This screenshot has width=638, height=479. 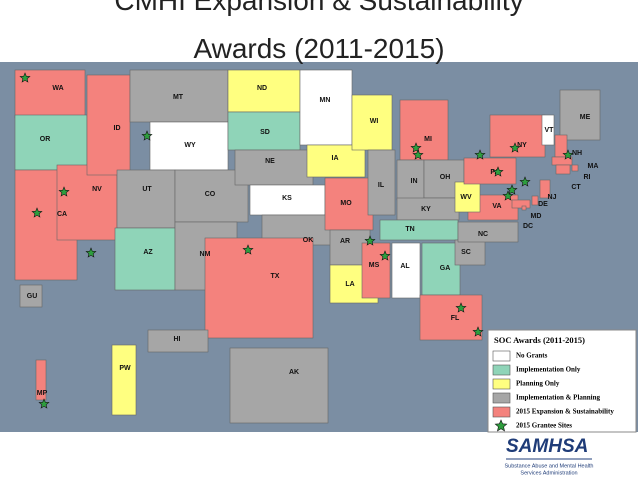 I want to click on state-label: AK, so click(x=294, y=372).